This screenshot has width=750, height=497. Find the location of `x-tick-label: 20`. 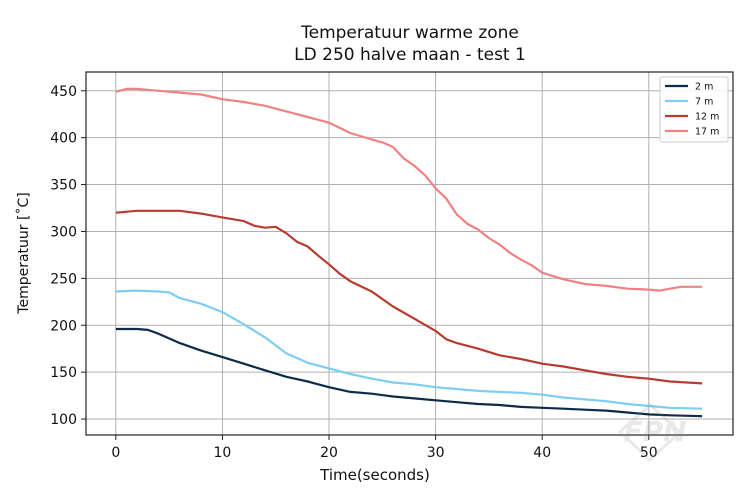

x-tick-label: 20 is located at coordinates (329, 453).